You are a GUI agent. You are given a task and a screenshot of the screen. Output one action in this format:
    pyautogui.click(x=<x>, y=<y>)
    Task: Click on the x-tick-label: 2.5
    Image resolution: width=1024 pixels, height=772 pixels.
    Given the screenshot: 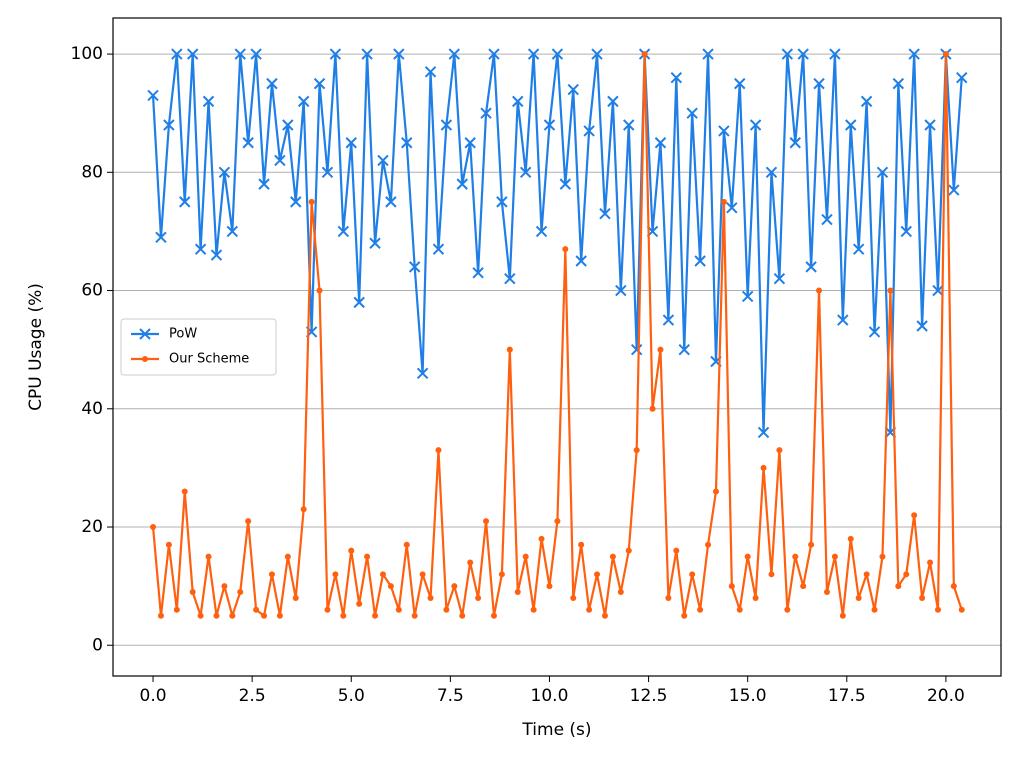 What is the action you would take?
    pyautogui.click(x=252, y=696)
    